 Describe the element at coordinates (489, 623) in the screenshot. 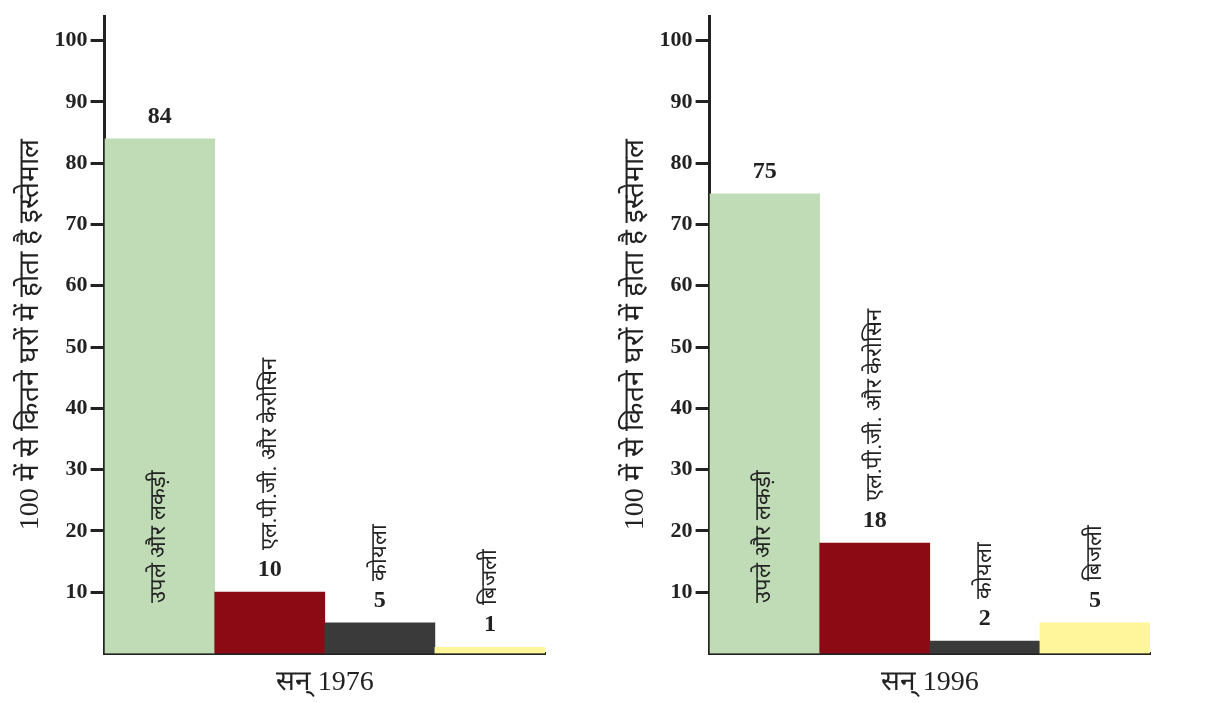

I see `data-label: 1` at that location.